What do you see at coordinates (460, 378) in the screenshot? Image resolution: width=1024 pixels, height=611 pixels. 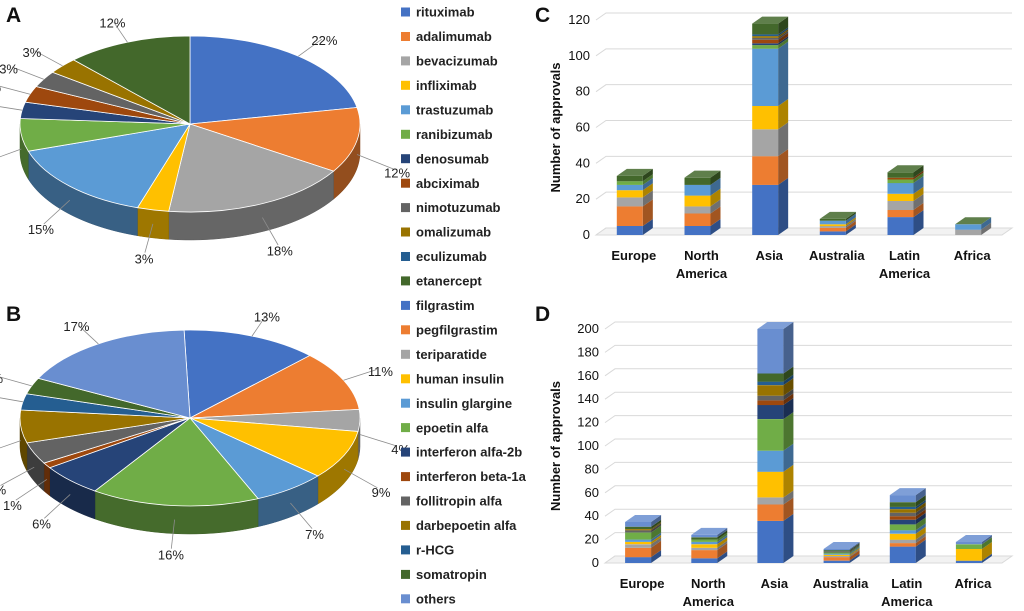 I see `legend-label-15: human insulin` at bounding box center [460, 378].